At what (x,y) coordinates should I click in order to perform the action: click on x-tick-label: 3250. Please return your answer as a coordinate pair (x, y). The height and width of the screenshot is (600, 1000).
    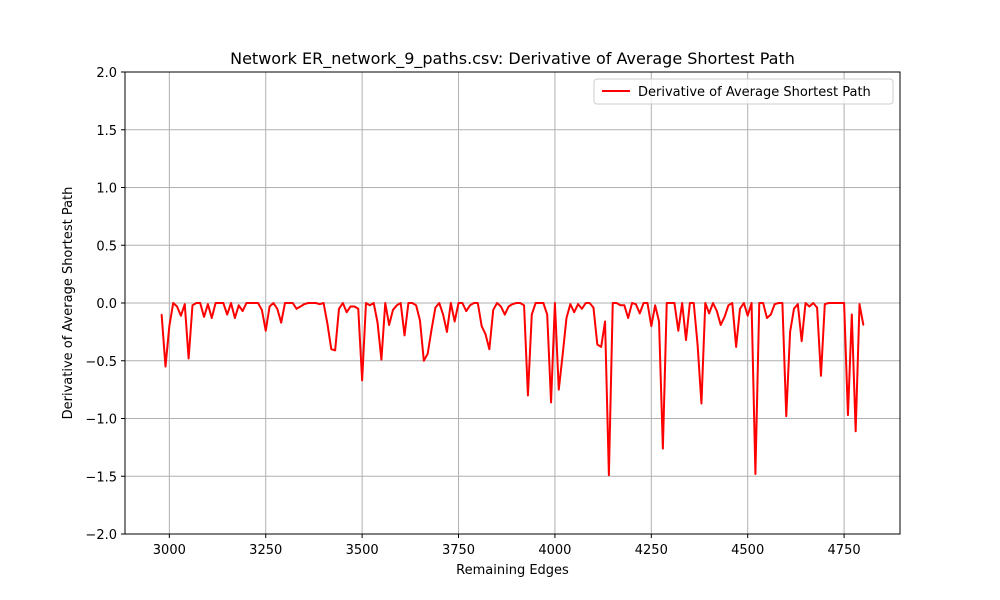
    Looking at the image, I should click on (265, 550).